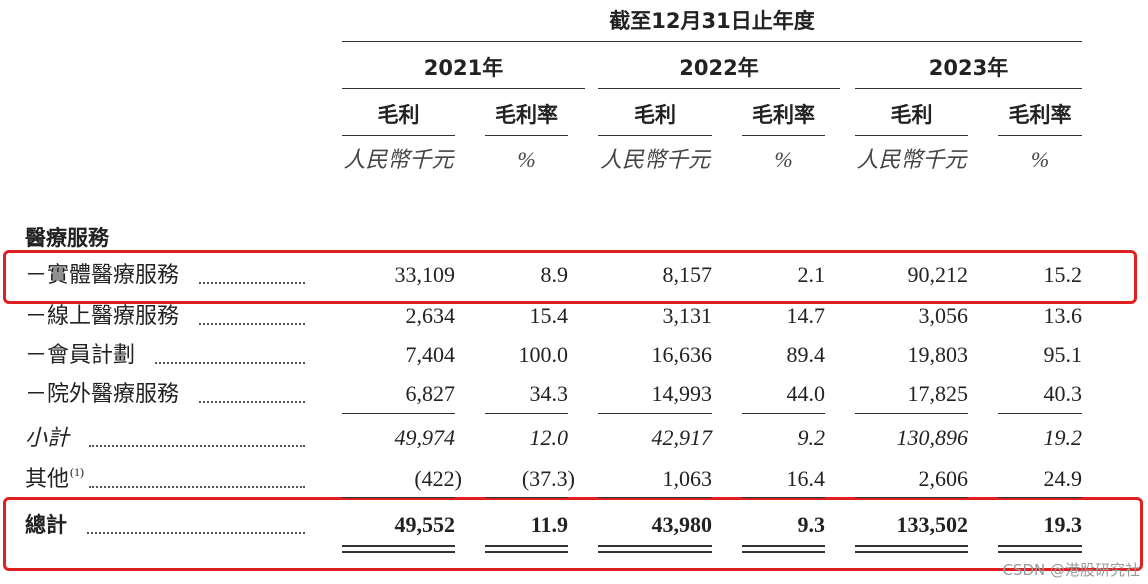 The image size is (1148, 584). I want to click on cell-value: 43,980, so click(682, 524).